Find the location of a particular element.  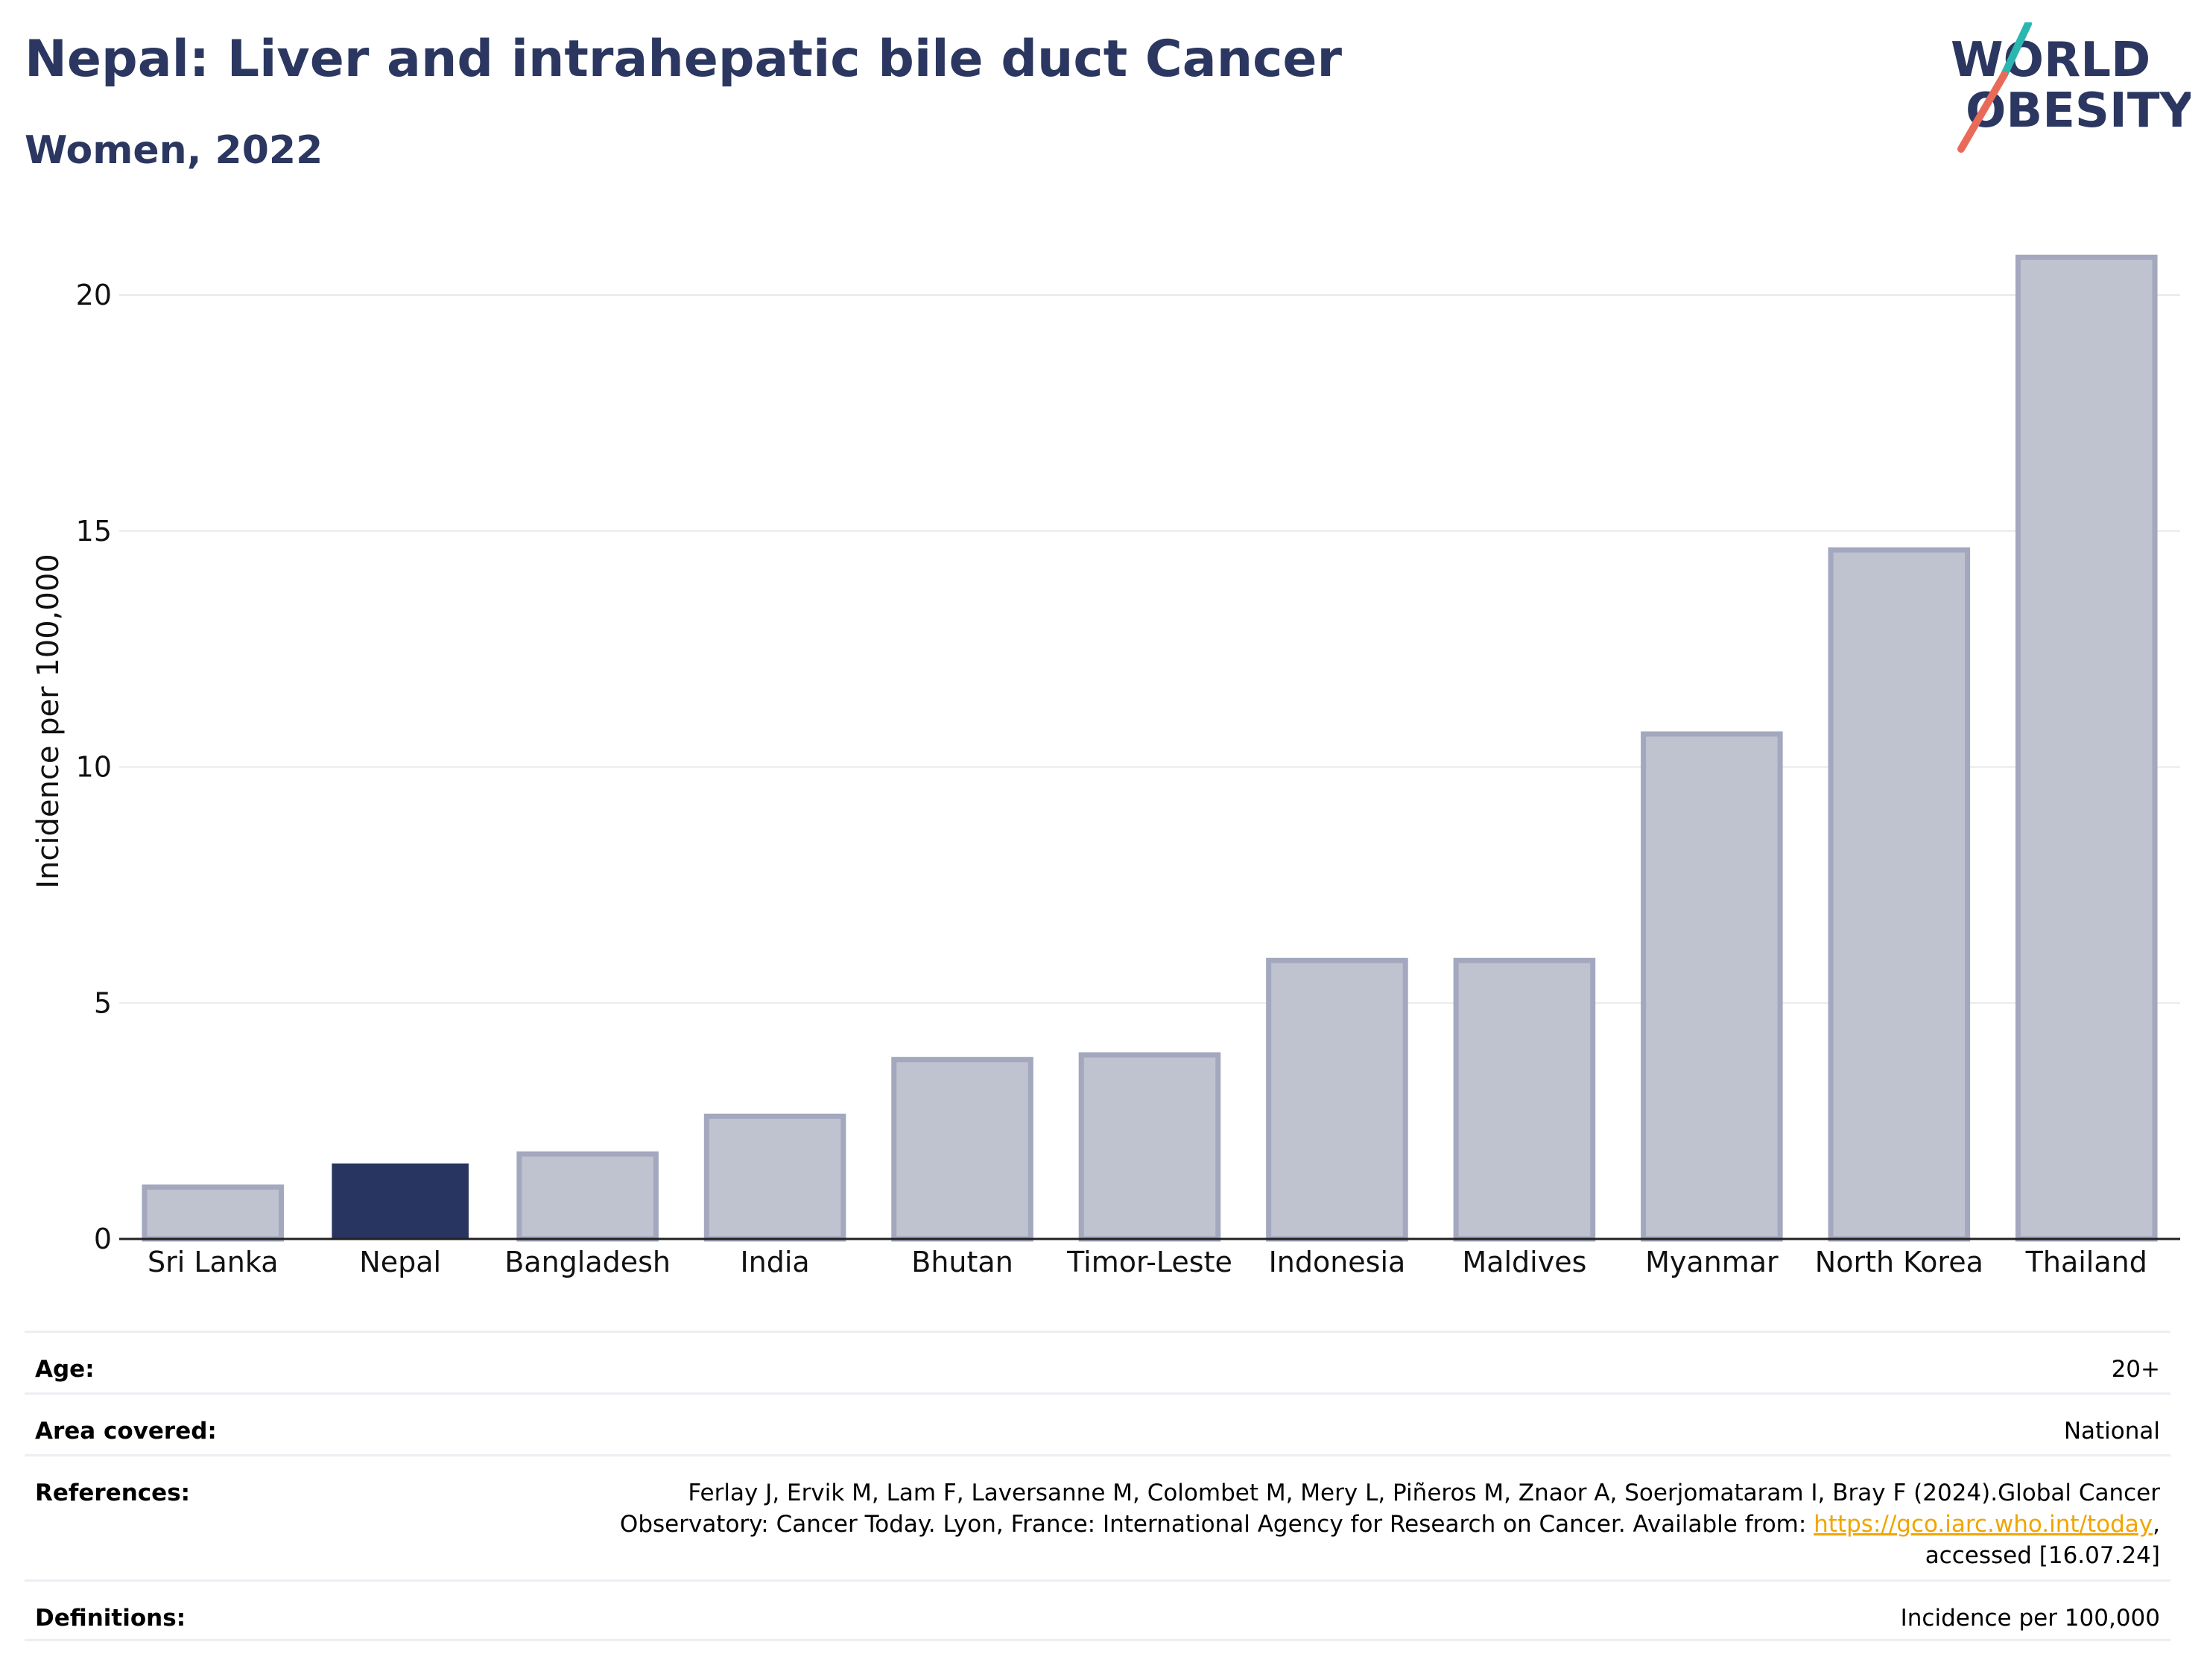

world-obesity-logo: WORLD OBESITY is located at coordinates (2071, 87).